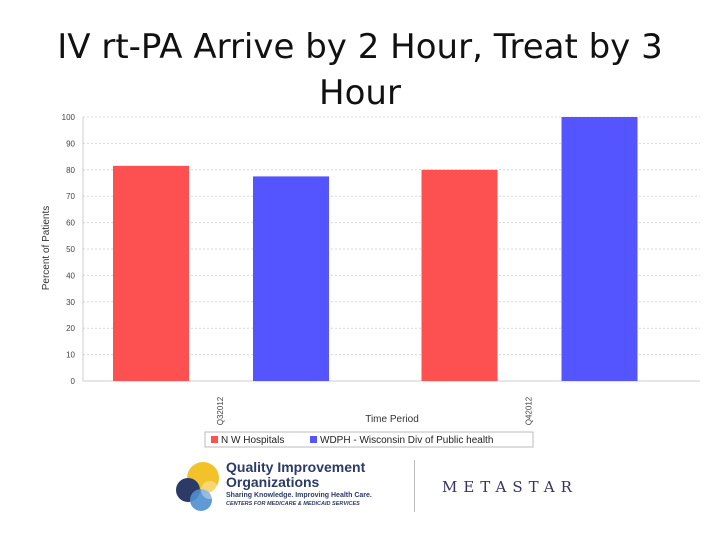 Image resolution: width=720 pixels, height=540 pixels. I want to click on x-tick-label: Q42012, so click(529, 410).